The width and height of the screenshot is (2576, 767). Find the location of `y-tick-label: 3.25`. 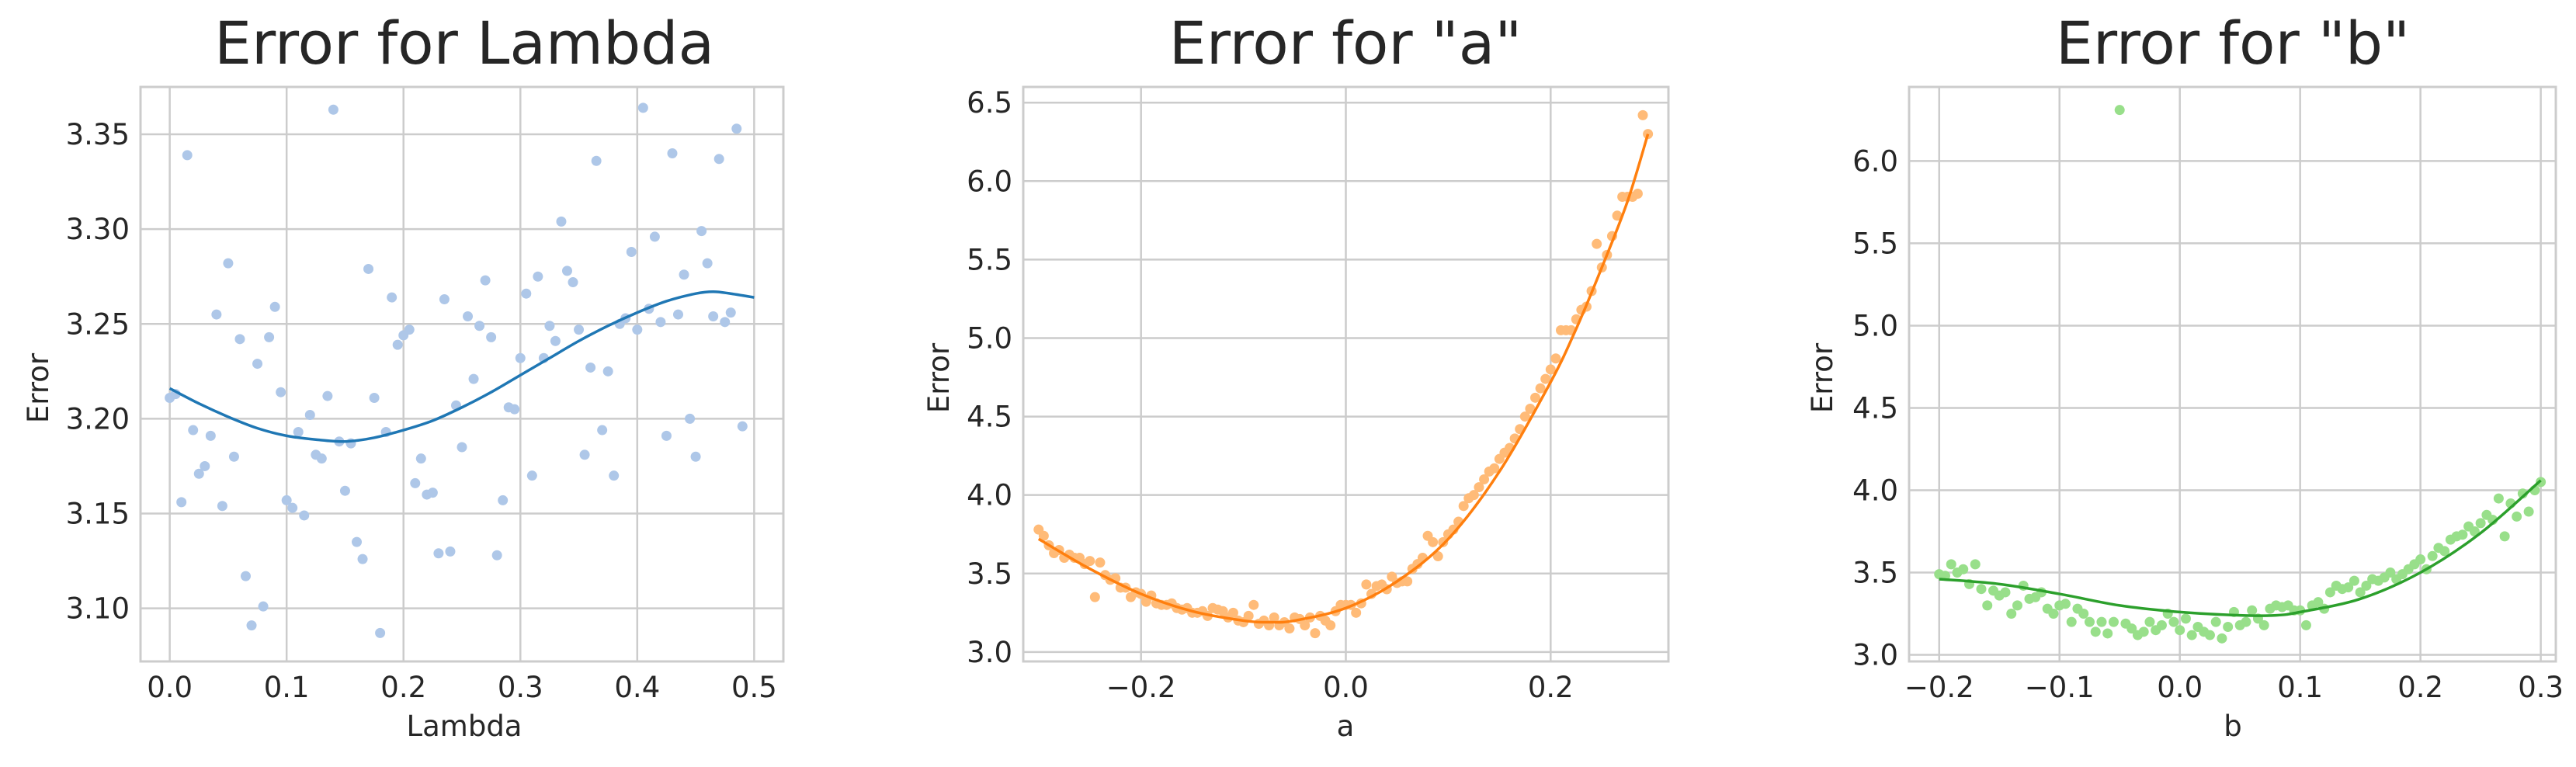

y-tick-label: 3.25 is located at coordinates (98, 324).